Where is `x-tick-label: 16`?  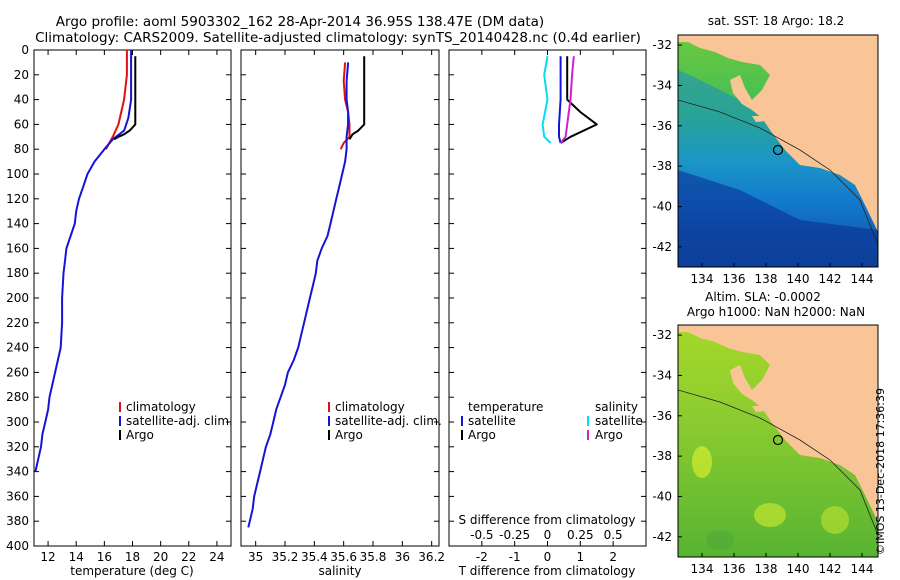
x-tick-label: 16 is located at coordinates (104, 557).